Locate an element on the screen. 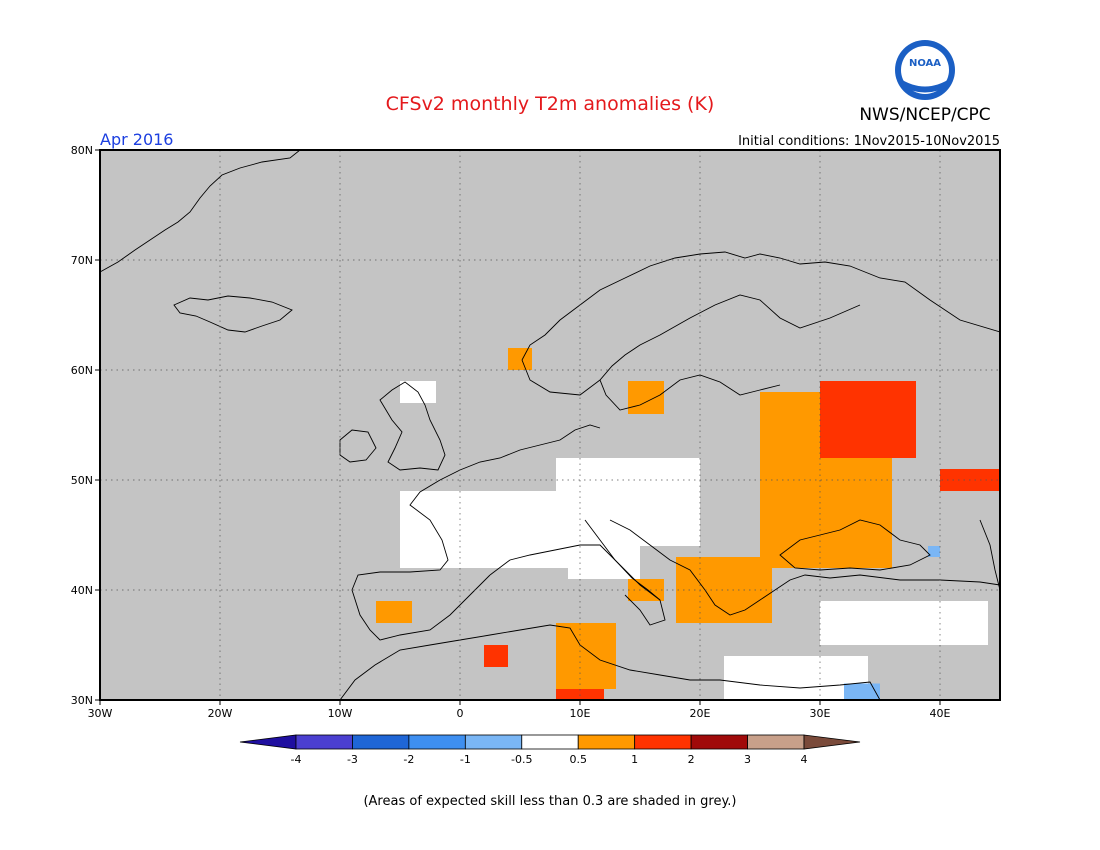 This screenshot has height=850, width=1100. lon-tick-label: 10E is located at coordinates (580, 713).